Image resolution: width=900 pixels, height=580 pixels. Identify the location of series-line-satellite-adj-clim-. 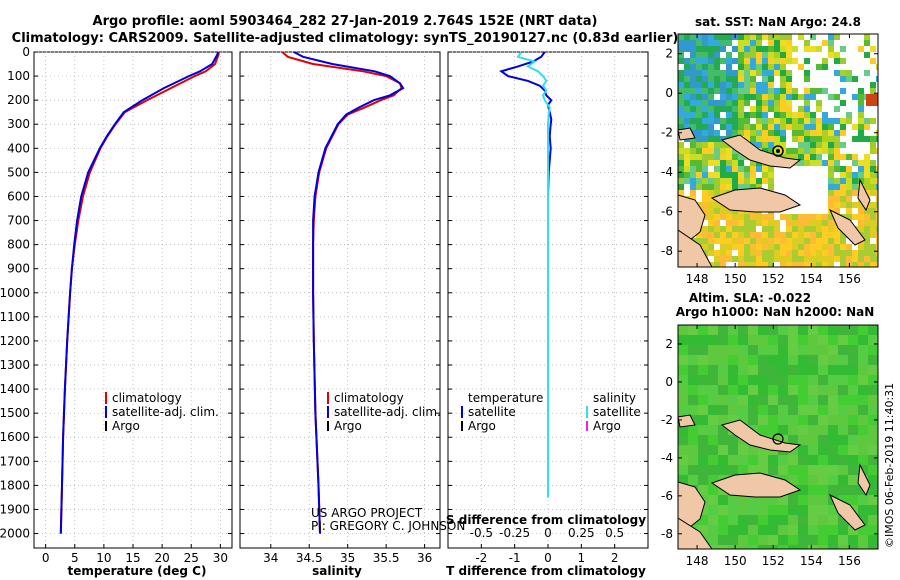
(349, 292).